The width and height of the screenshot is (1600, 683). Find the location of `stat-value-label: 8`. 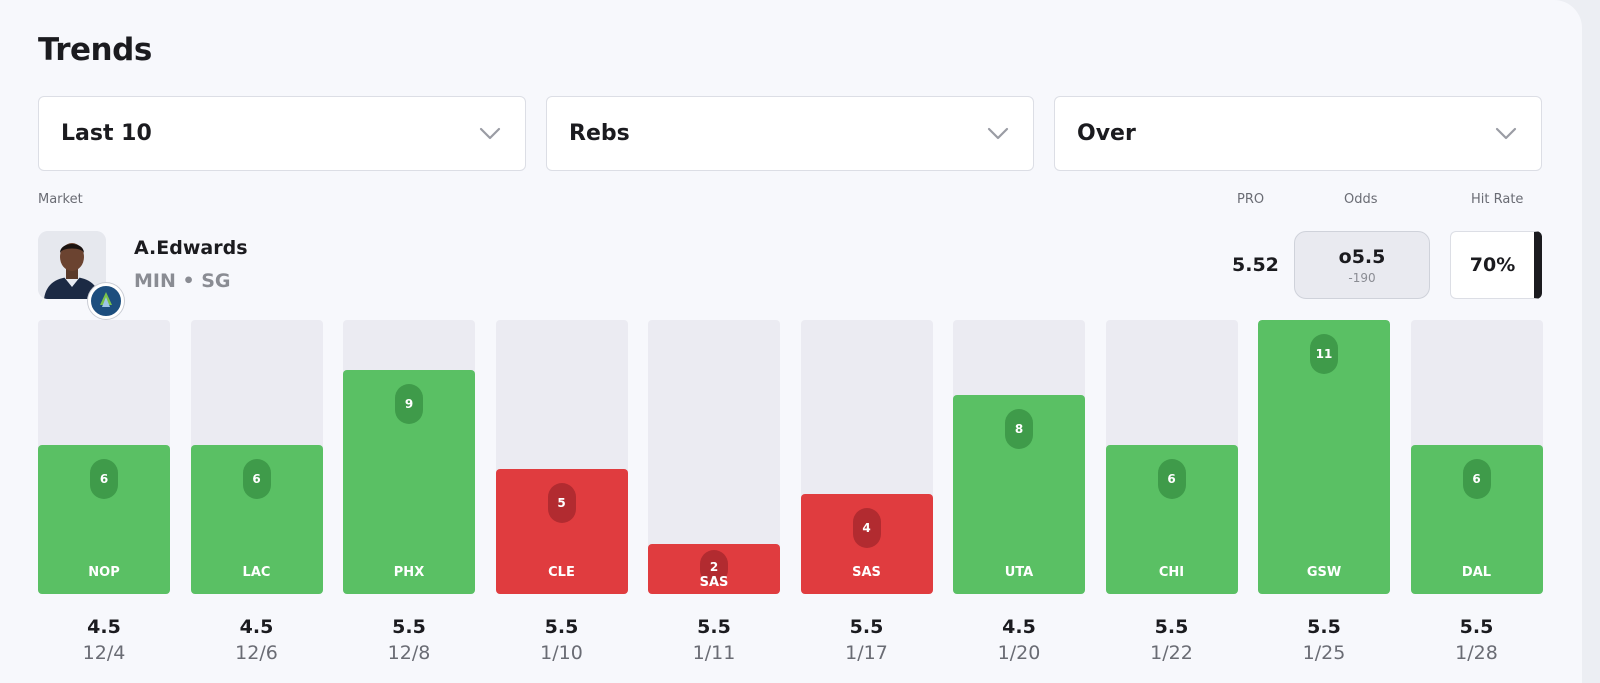

stat-value-label: 8 is located at coordinates (1019, 429).